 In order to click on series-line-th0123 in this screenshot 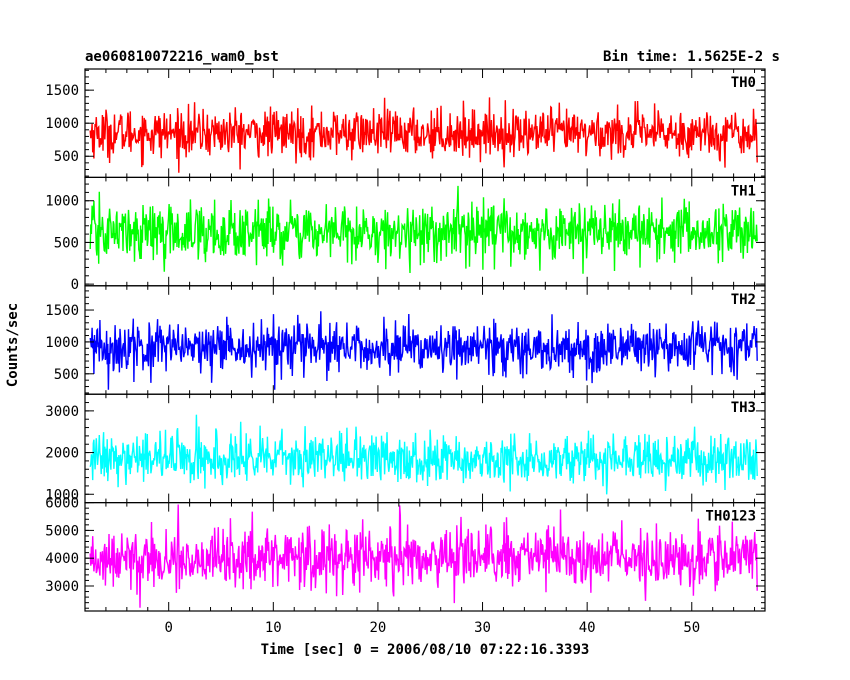, I will do `click(423, 556)`.